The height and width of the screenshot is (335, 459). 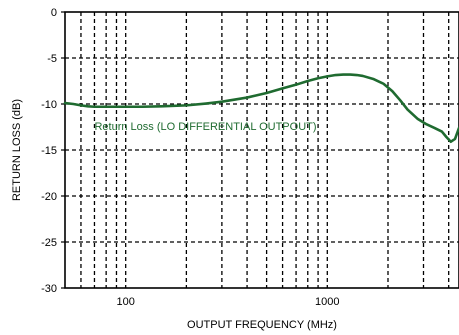 I want to click on x-tick-label: 1000, so click(x=327, y=302).